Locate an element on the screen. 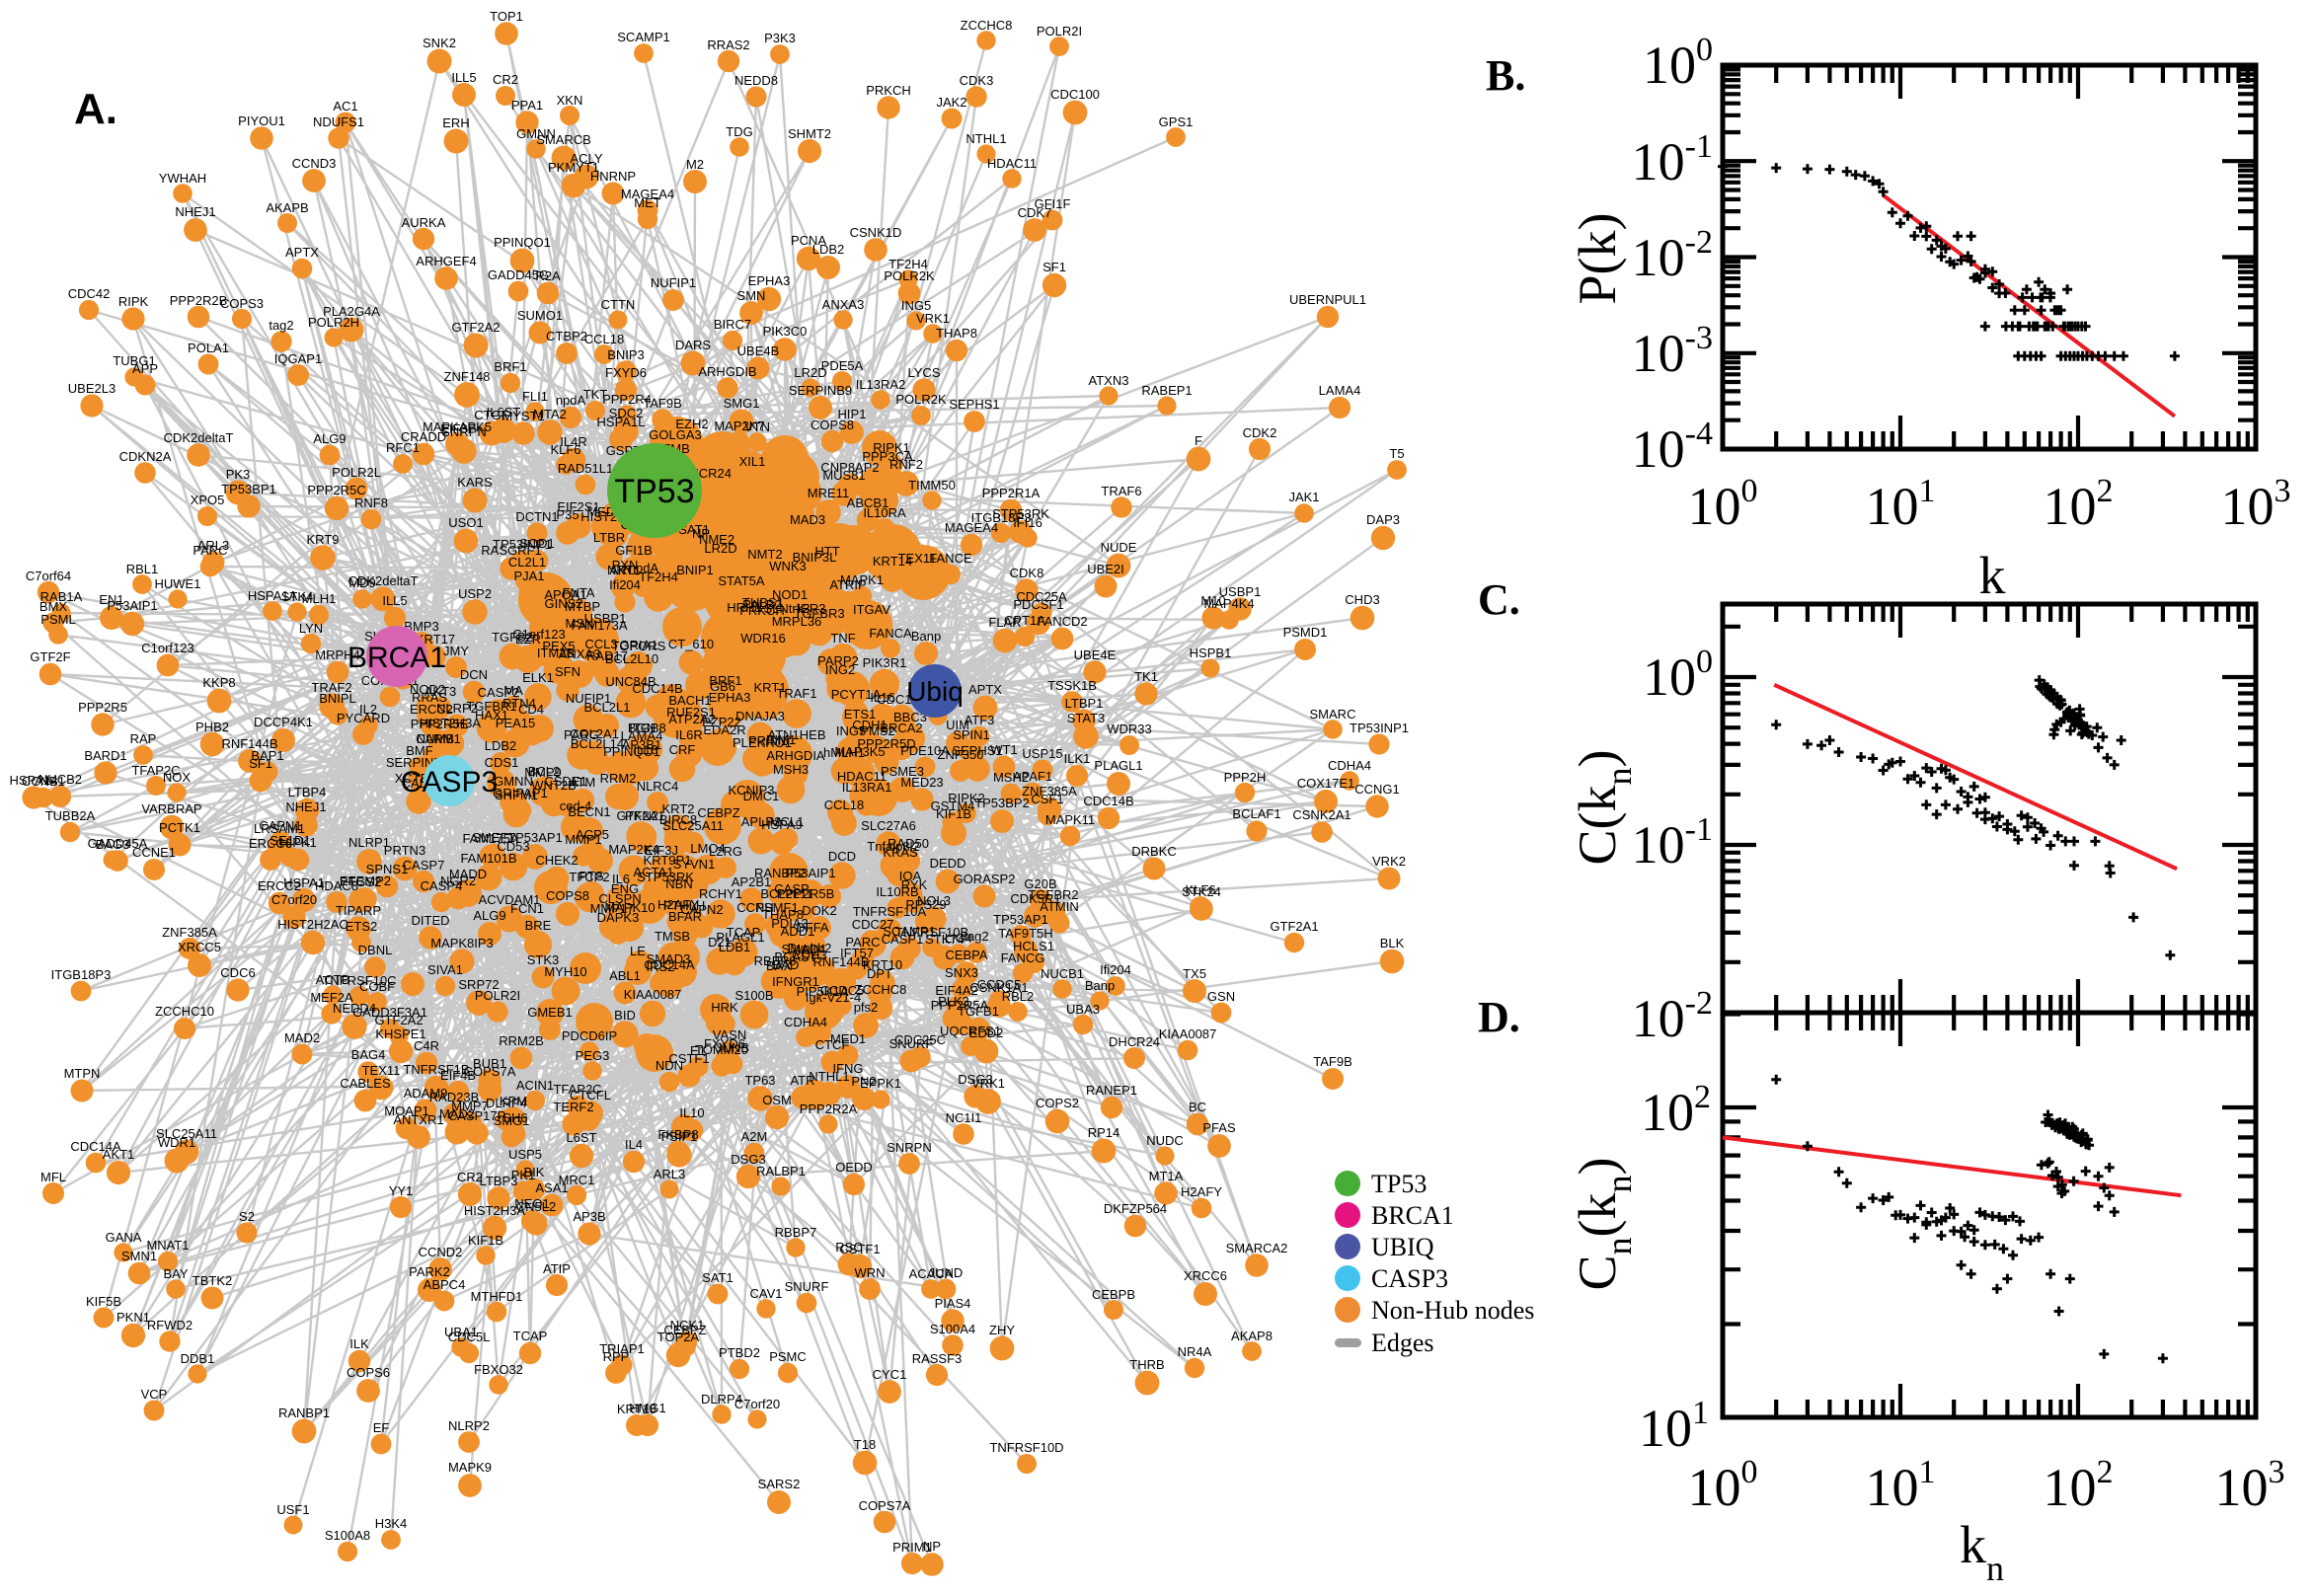  svg-text: M2 is located at coordinates (695, 164).